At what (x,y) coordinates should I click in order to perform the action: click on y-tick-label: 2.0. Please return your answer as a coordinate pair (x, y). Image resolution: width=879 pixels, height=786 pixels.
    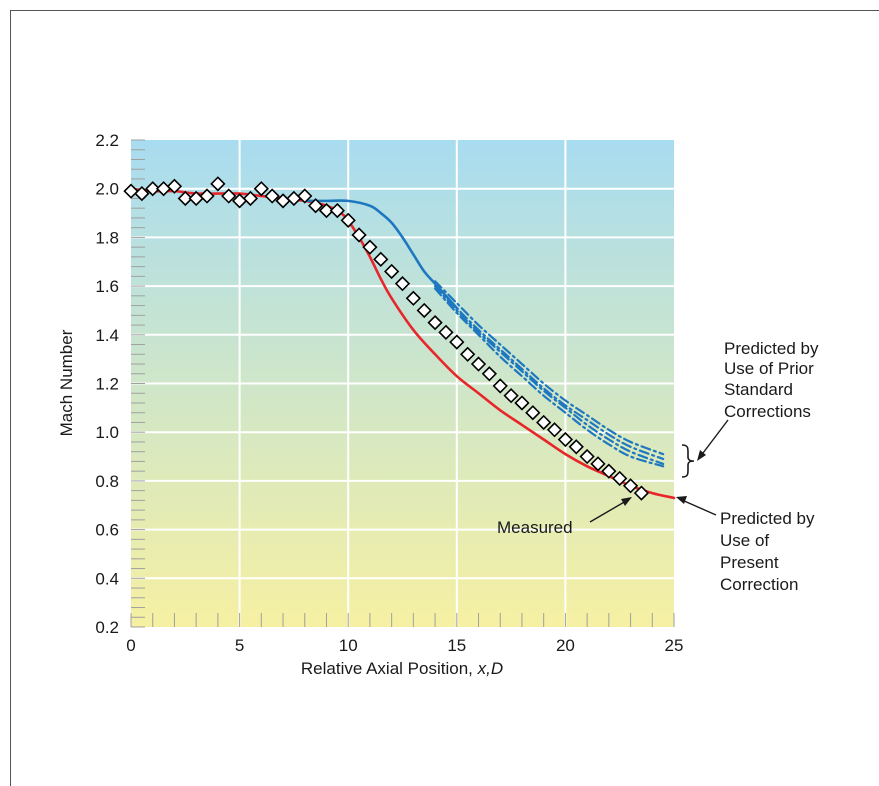
    Looking at the image, I should click on (107, 189).